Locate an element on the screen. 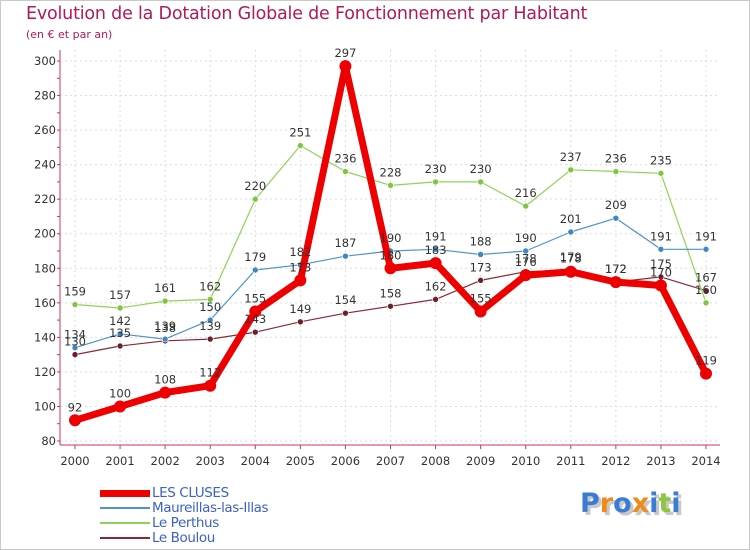 The width and height of the screenshot is (750, 550). data-label-les-cluses: 112 is located at coordinates (210, 373).